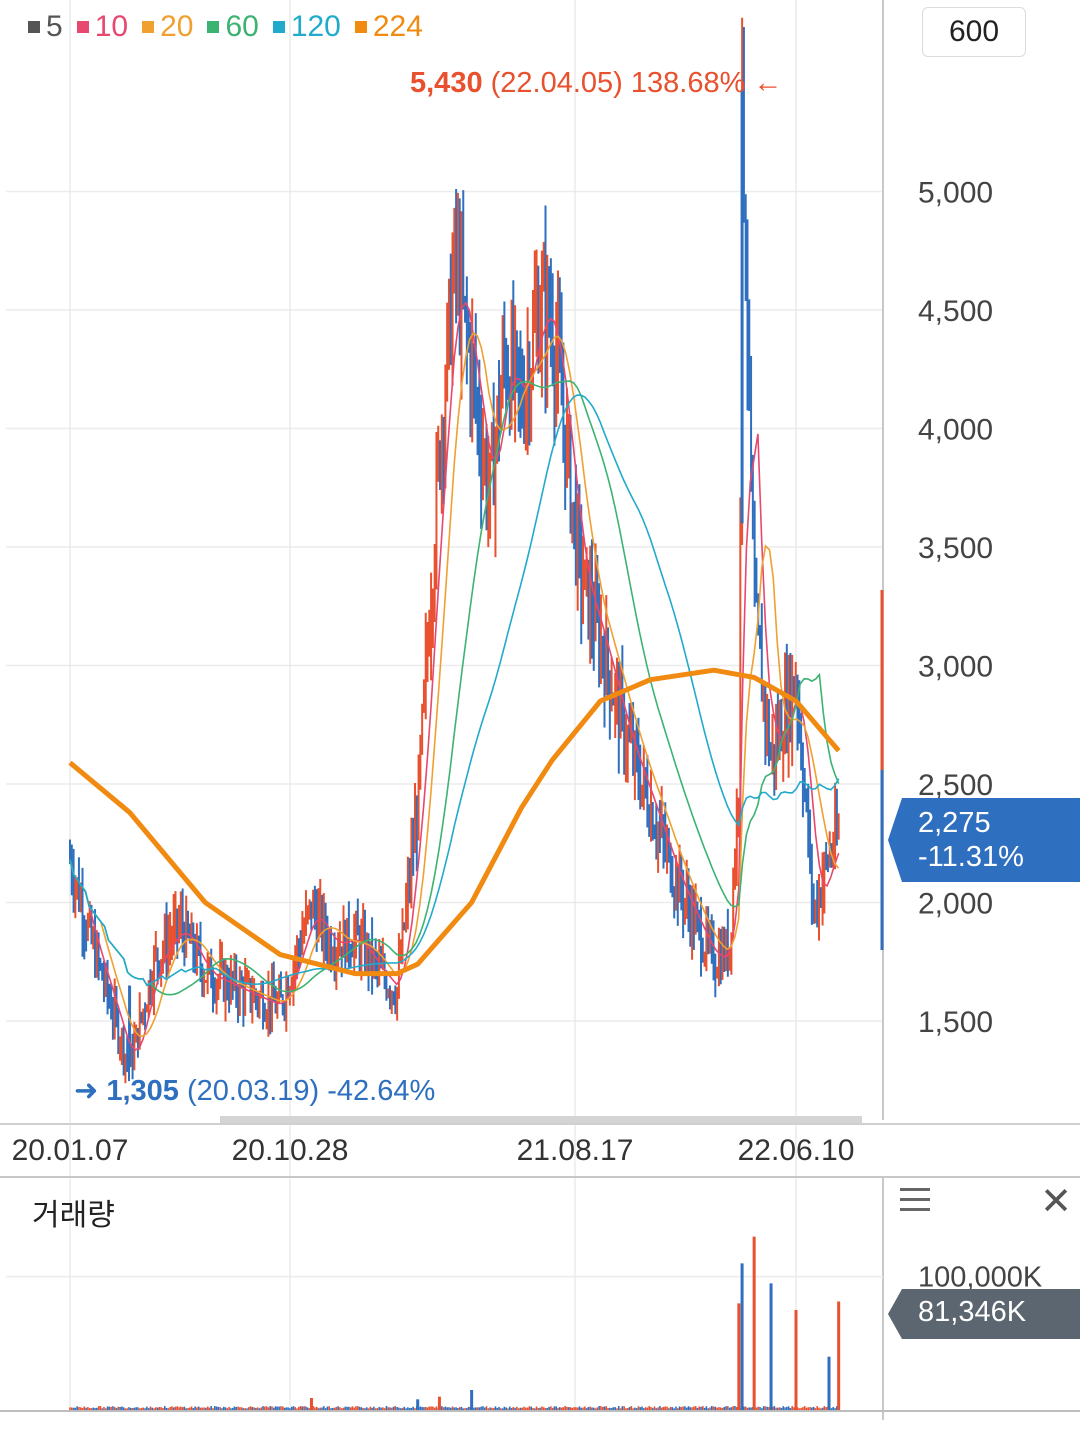 This screenshot has width=1080, height=1433. Describe the element at coordinates (70, 1150) in the screenshot. I see `x-tick-label: 20.01.07` at that location.